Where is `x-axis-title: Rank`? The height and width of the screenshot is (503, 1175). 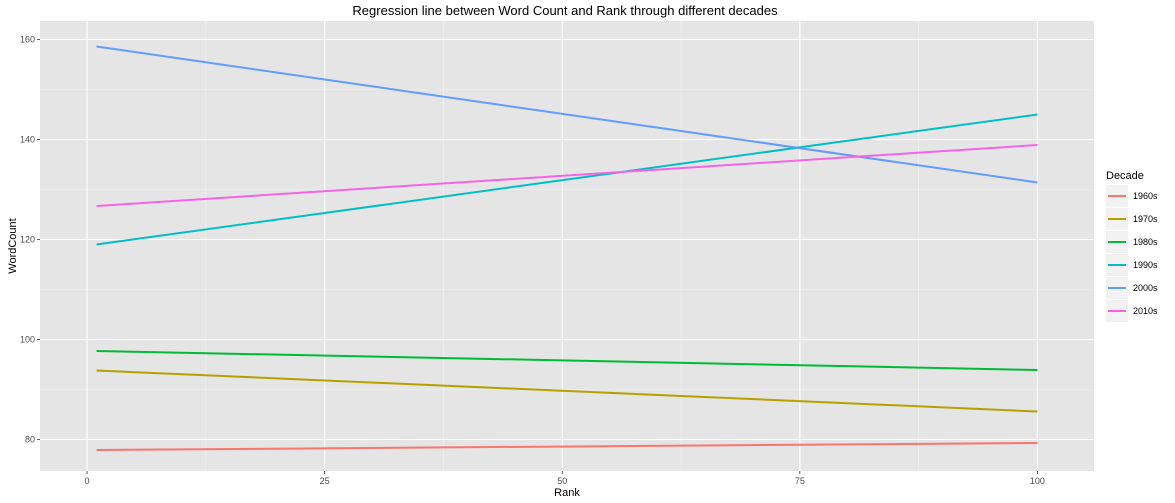 x-axis-title: Rank is located at coordinates (567, 493).